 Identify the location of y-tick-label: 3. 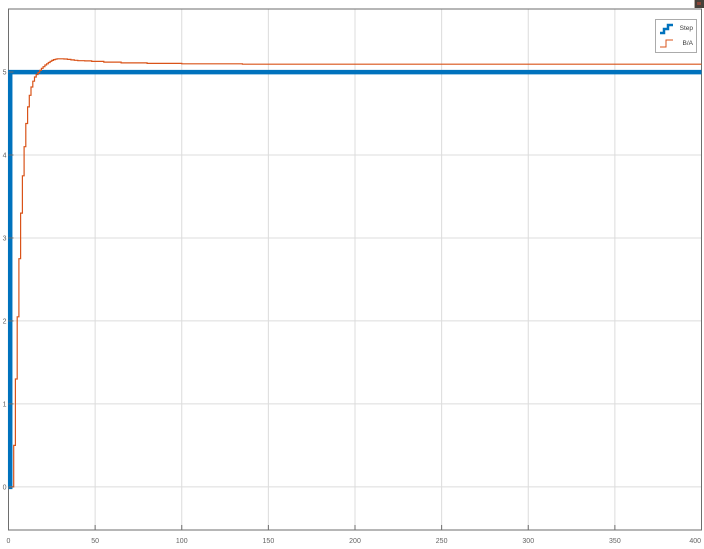
(5, 238).